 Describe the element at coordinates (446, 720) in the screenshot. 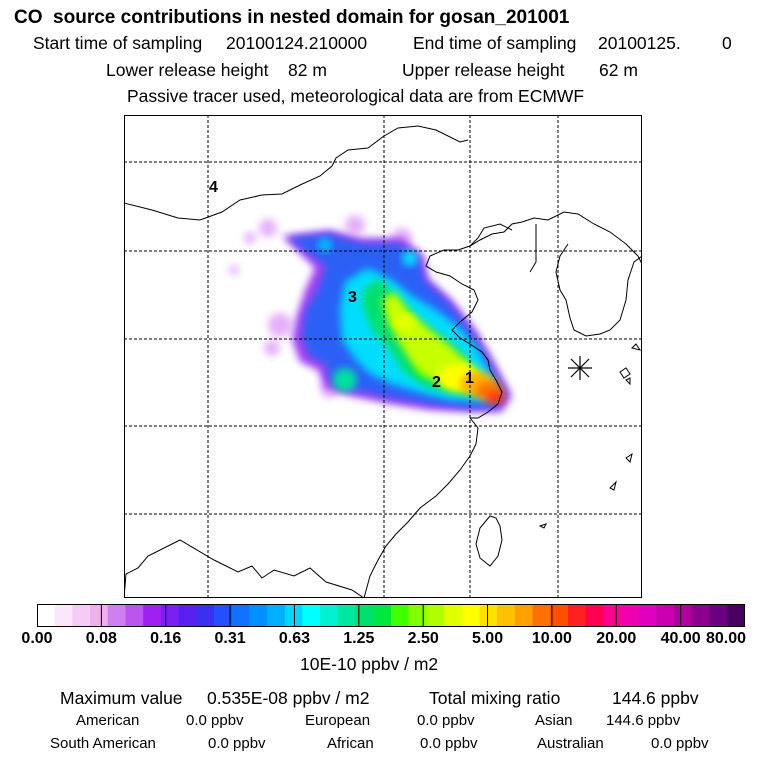

I see `european-value: 0.0 ppbv` at that location.